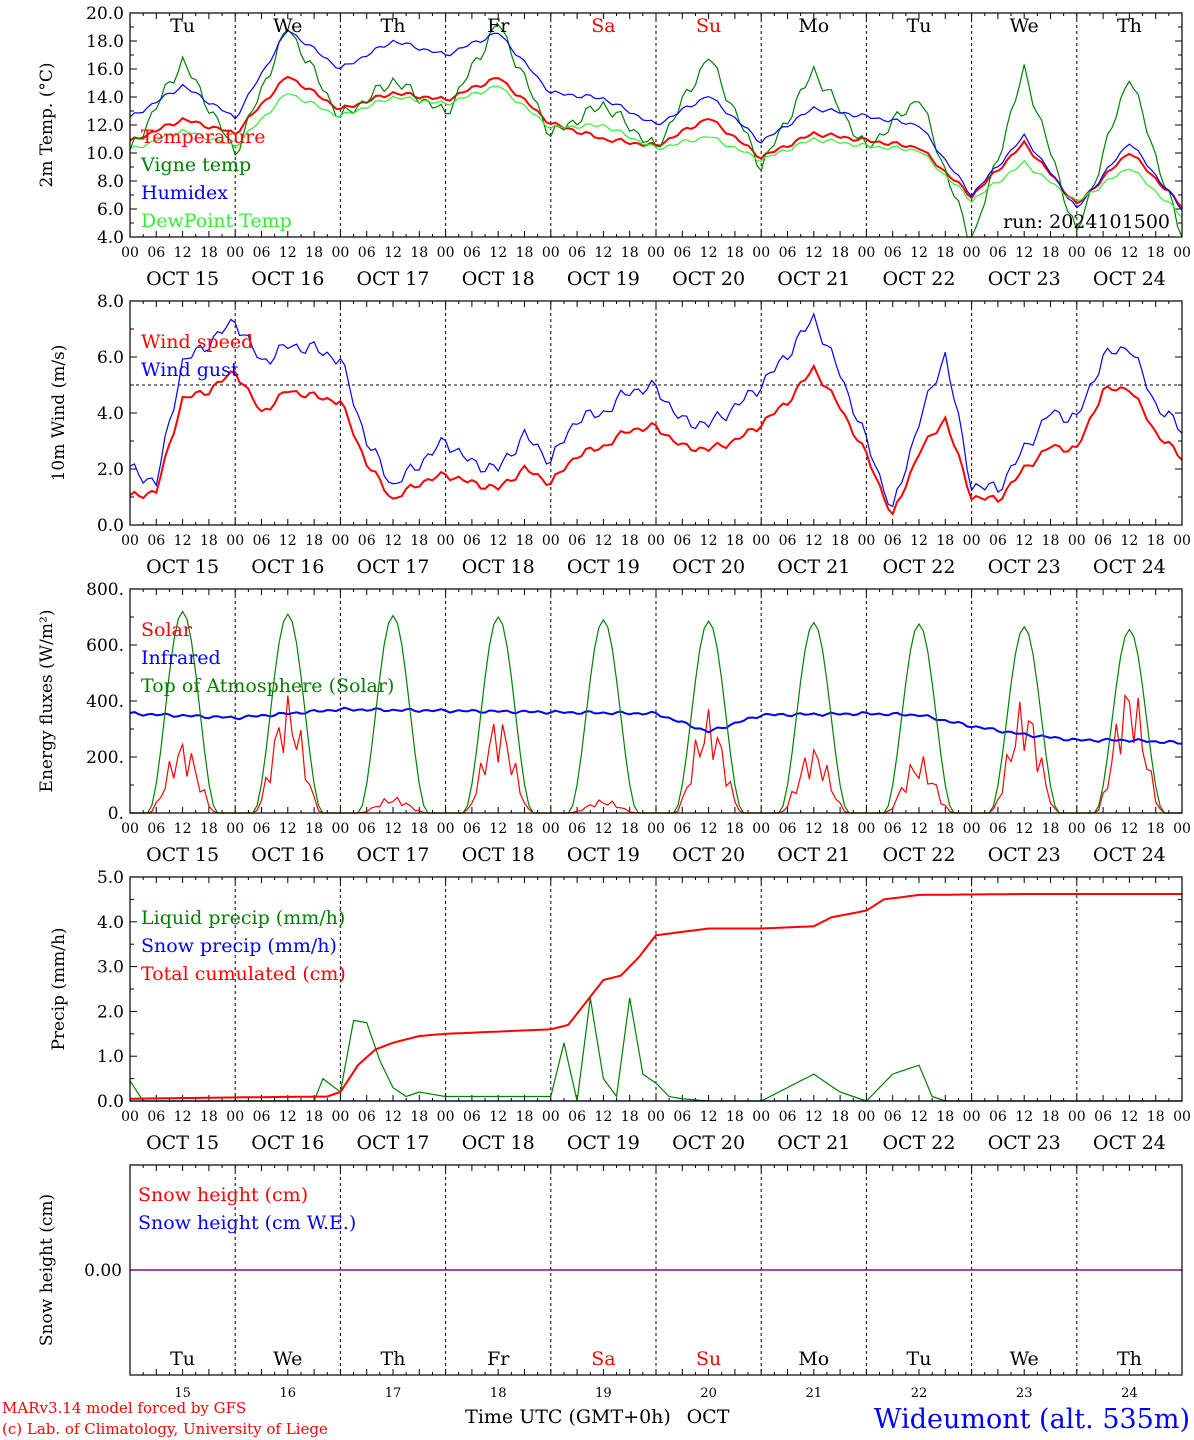 The height and width of the screenshot is (1440, 1194). What do you see at coordinates (190, 370) in the screenshot?
I see `legend-entry: Wind gust` at bounding box center [190, 370].